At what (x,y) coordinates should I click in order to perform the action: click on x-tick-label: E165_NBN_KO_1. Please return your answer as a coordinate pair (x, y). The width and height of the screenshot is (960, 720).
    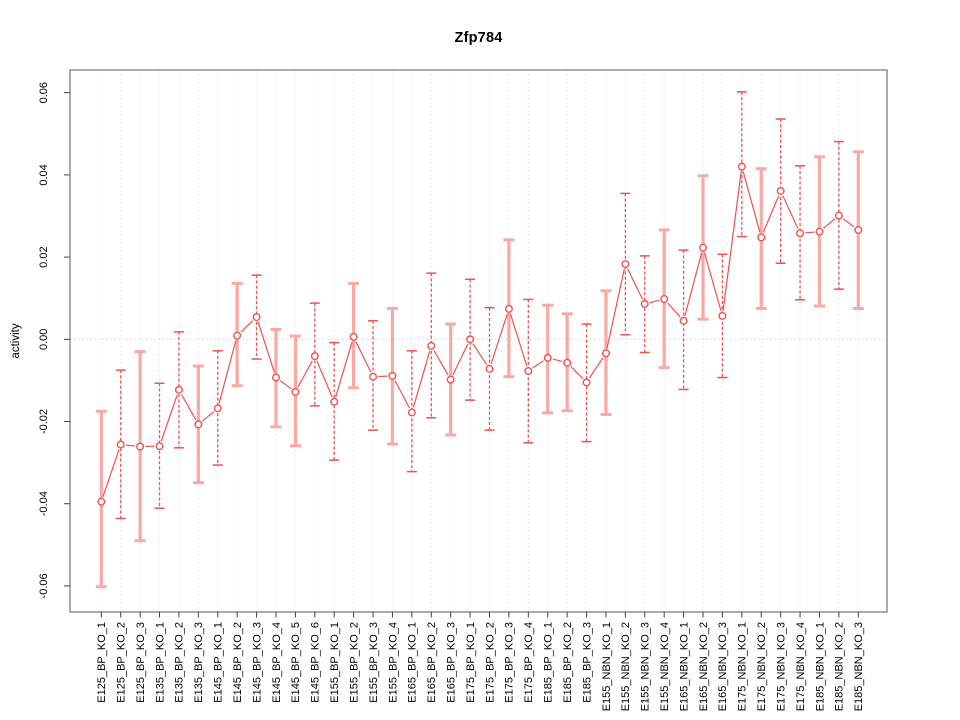
    Looking at the image, I should click on (684, 666).